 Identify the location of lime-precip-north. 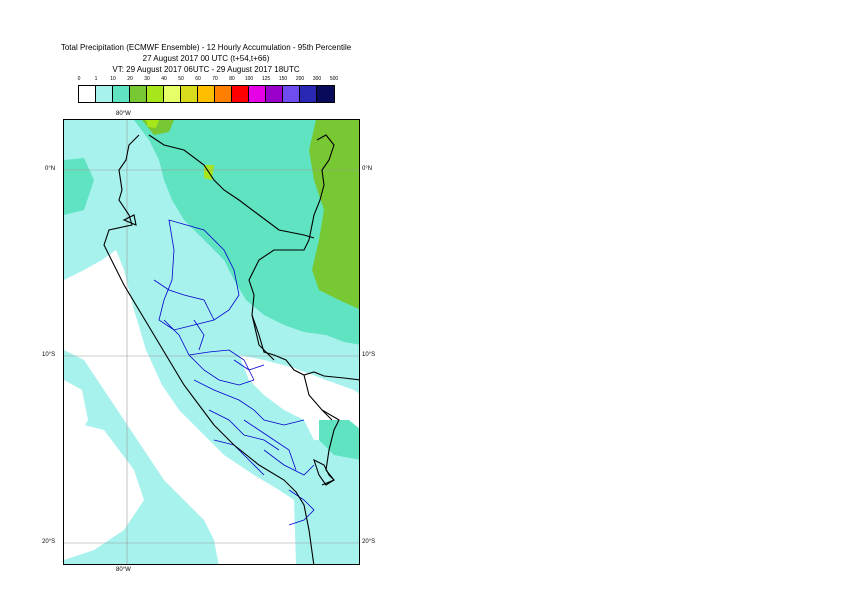
(152, 124).